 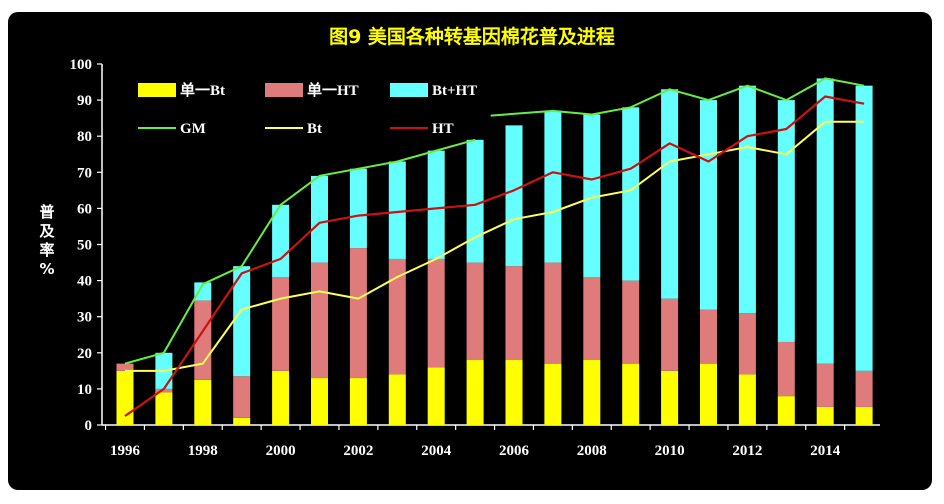 I want to click on x-tick-label: 1998, so click(x=203, y=451).